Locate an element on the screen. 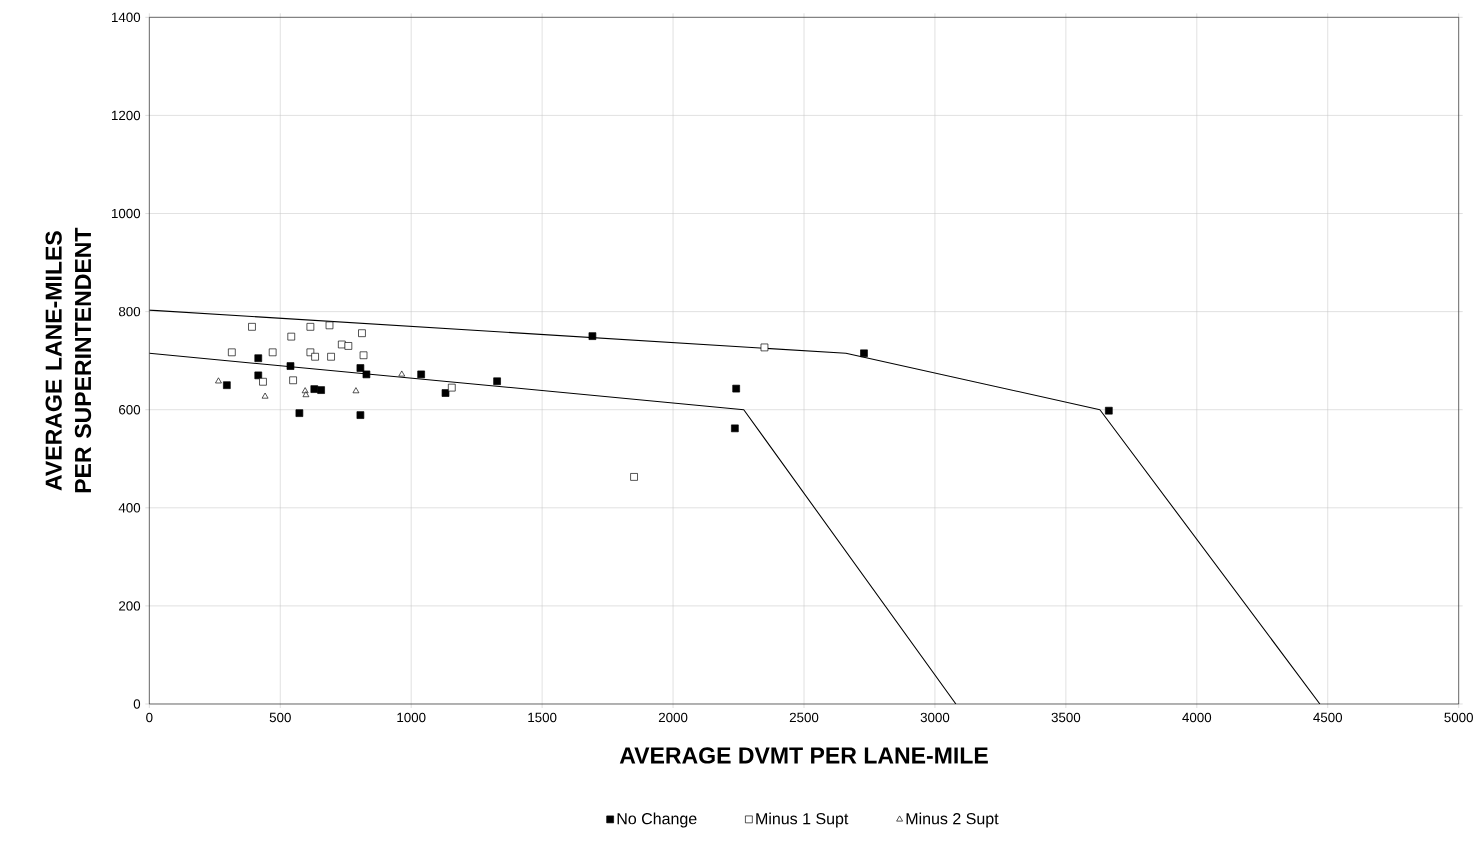 The width and height of the screenshot is (1484, 841). x-tick-label: 4500 is located at coordinates (1328, 717).